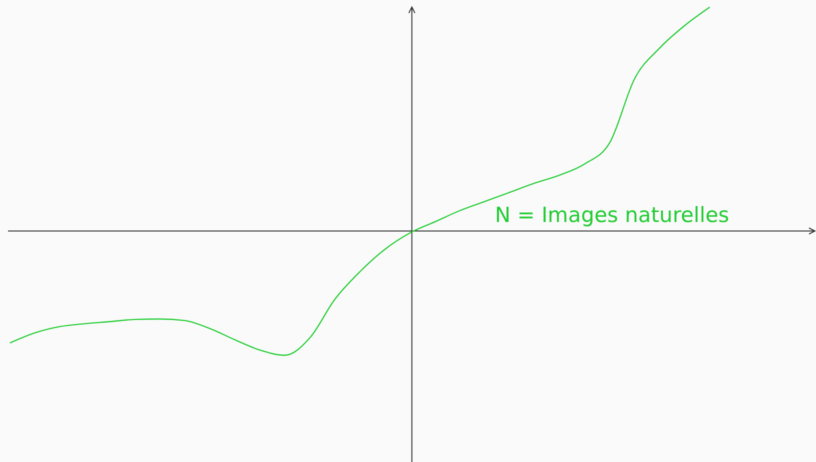 The width and height of the screenshot is (816, 462). I want to click on series-label: N = Images naturelles, so click(612, 215).